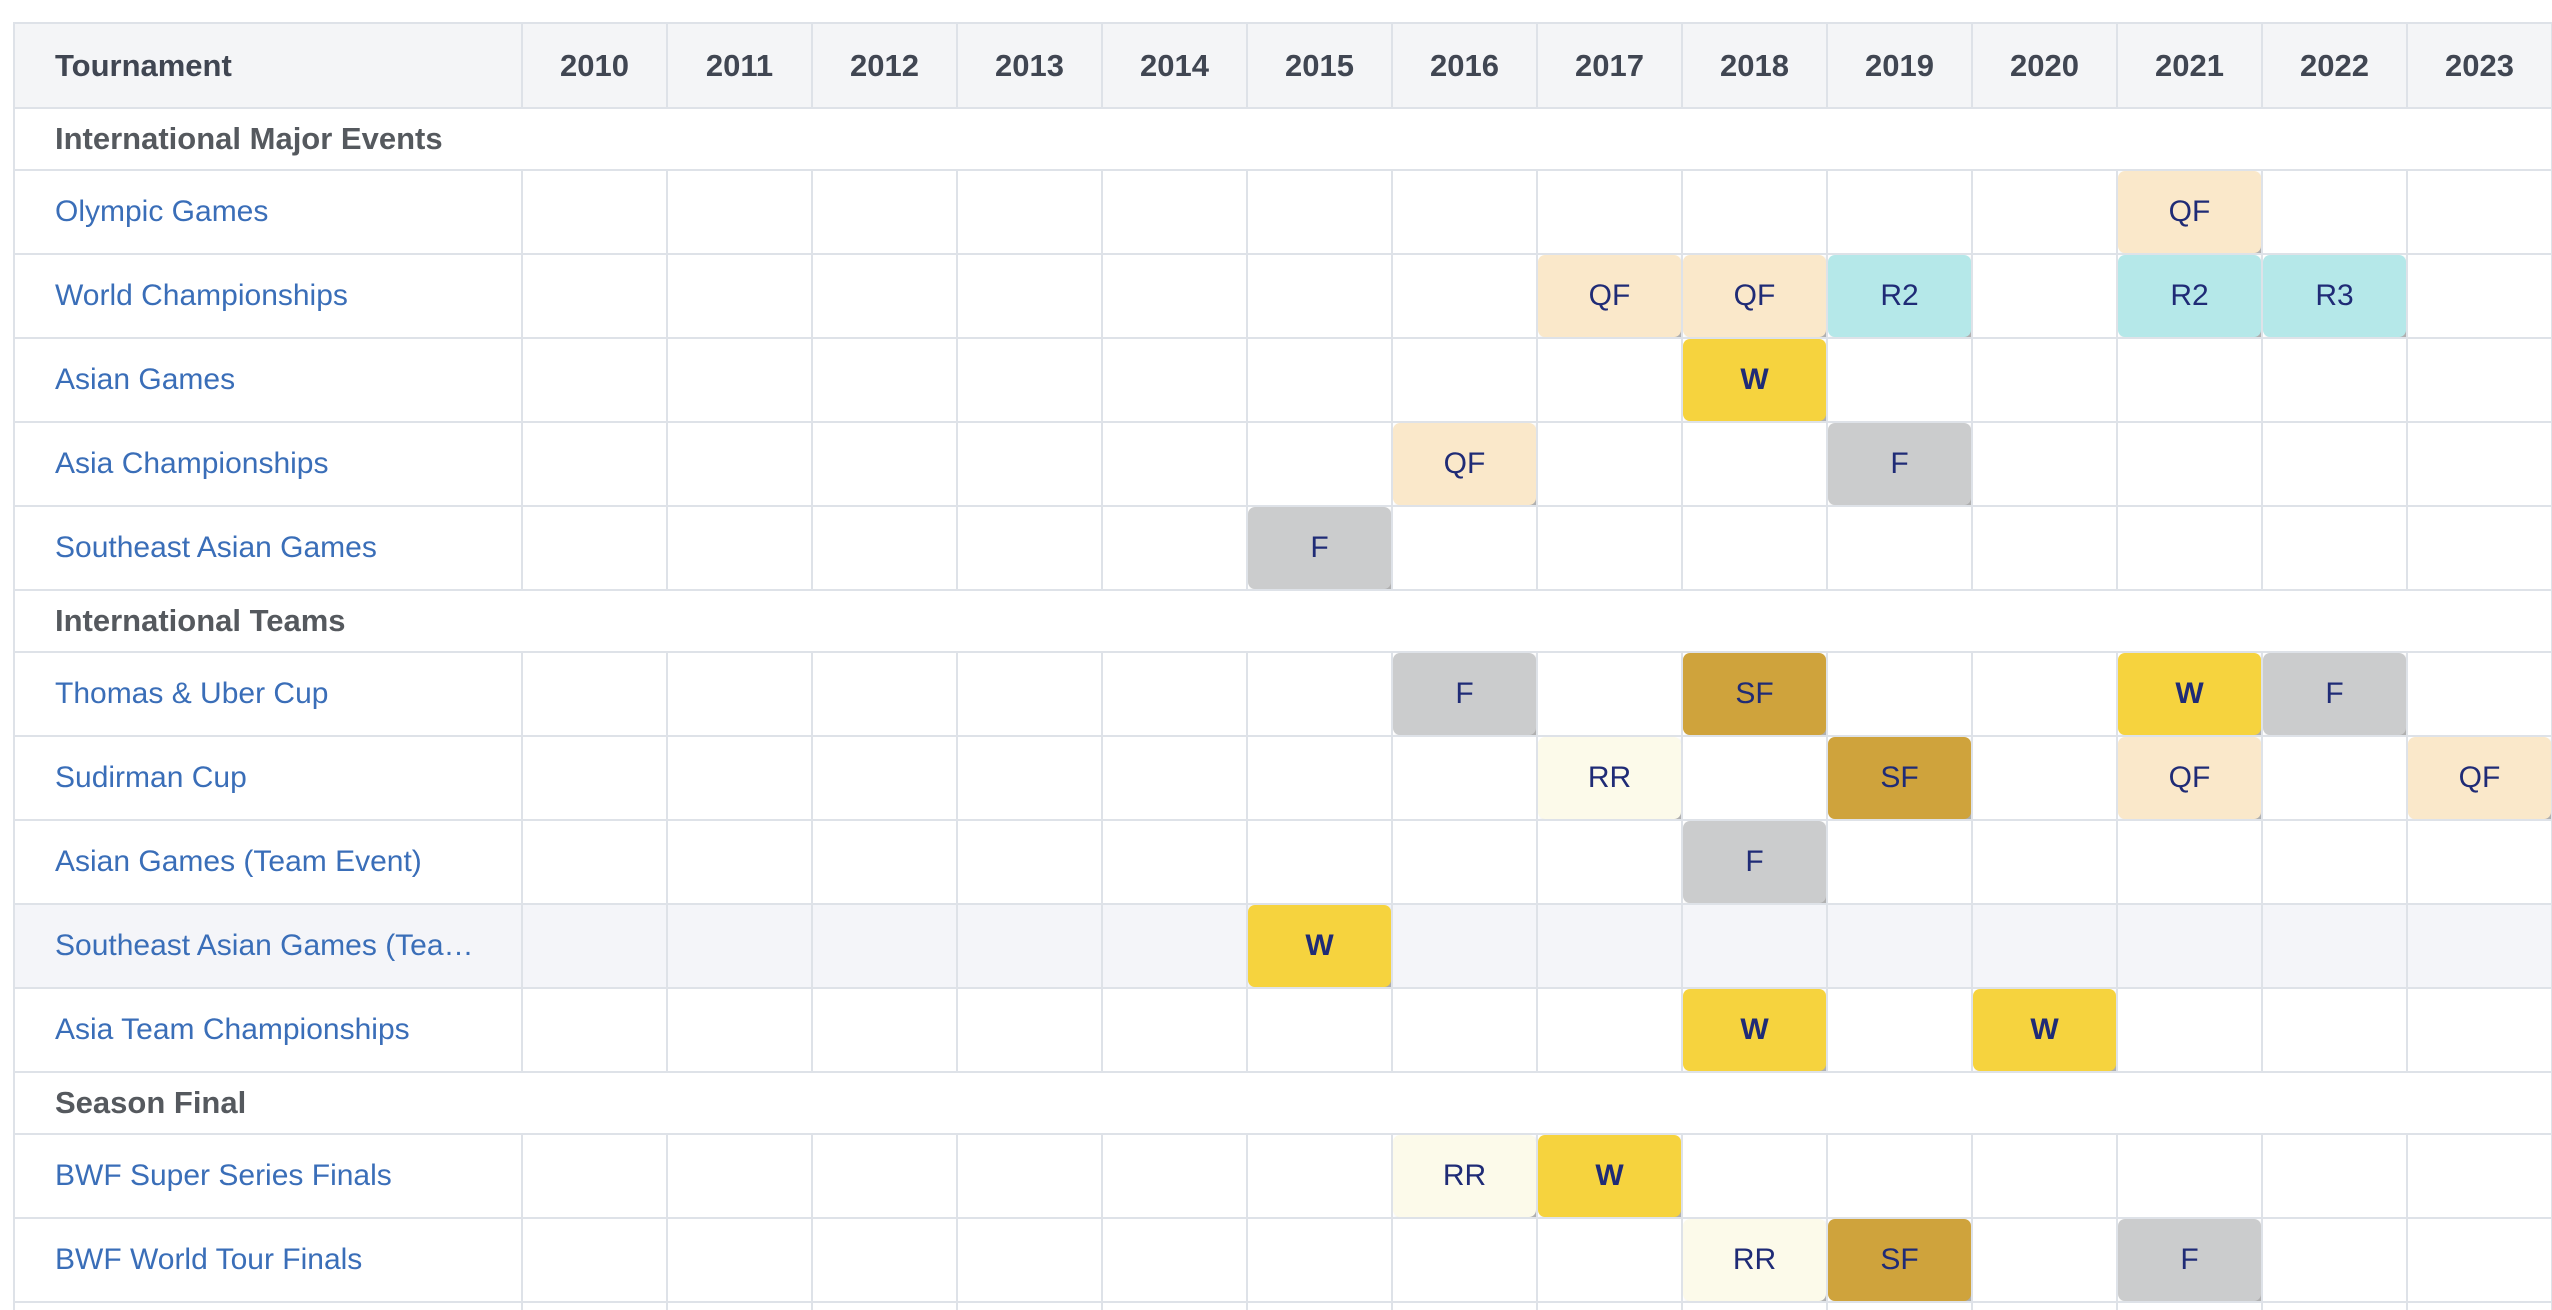  What do you see at coordinates (1282, 621) in the screenshot?
I see `section-header: International Teams` at bounding box center [1282, 621].